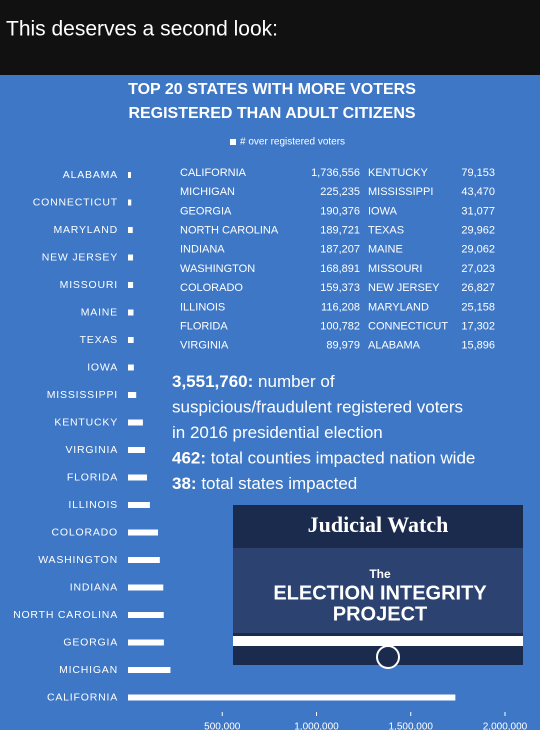  I want to click on stat-line: suspicious/fraudulent registered voters, so click(317, 407).